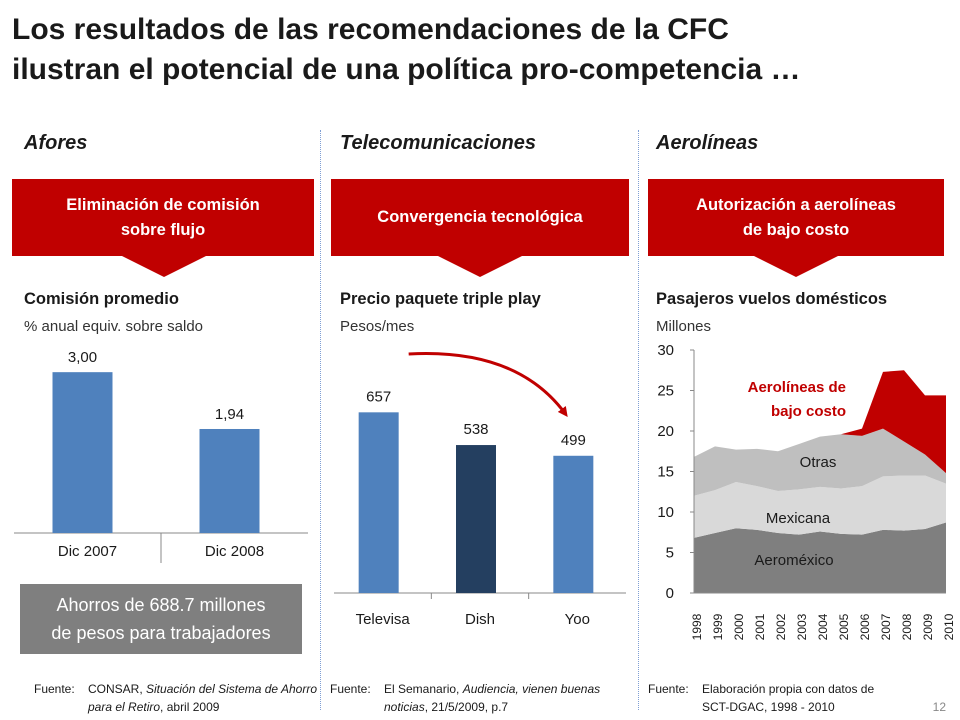 The height and width of the screenshot is (720, 960). What do you see at coordinates (577, 619) in the screenshot?
I see `category-label: Yoo` at bounding box center [577, 619].